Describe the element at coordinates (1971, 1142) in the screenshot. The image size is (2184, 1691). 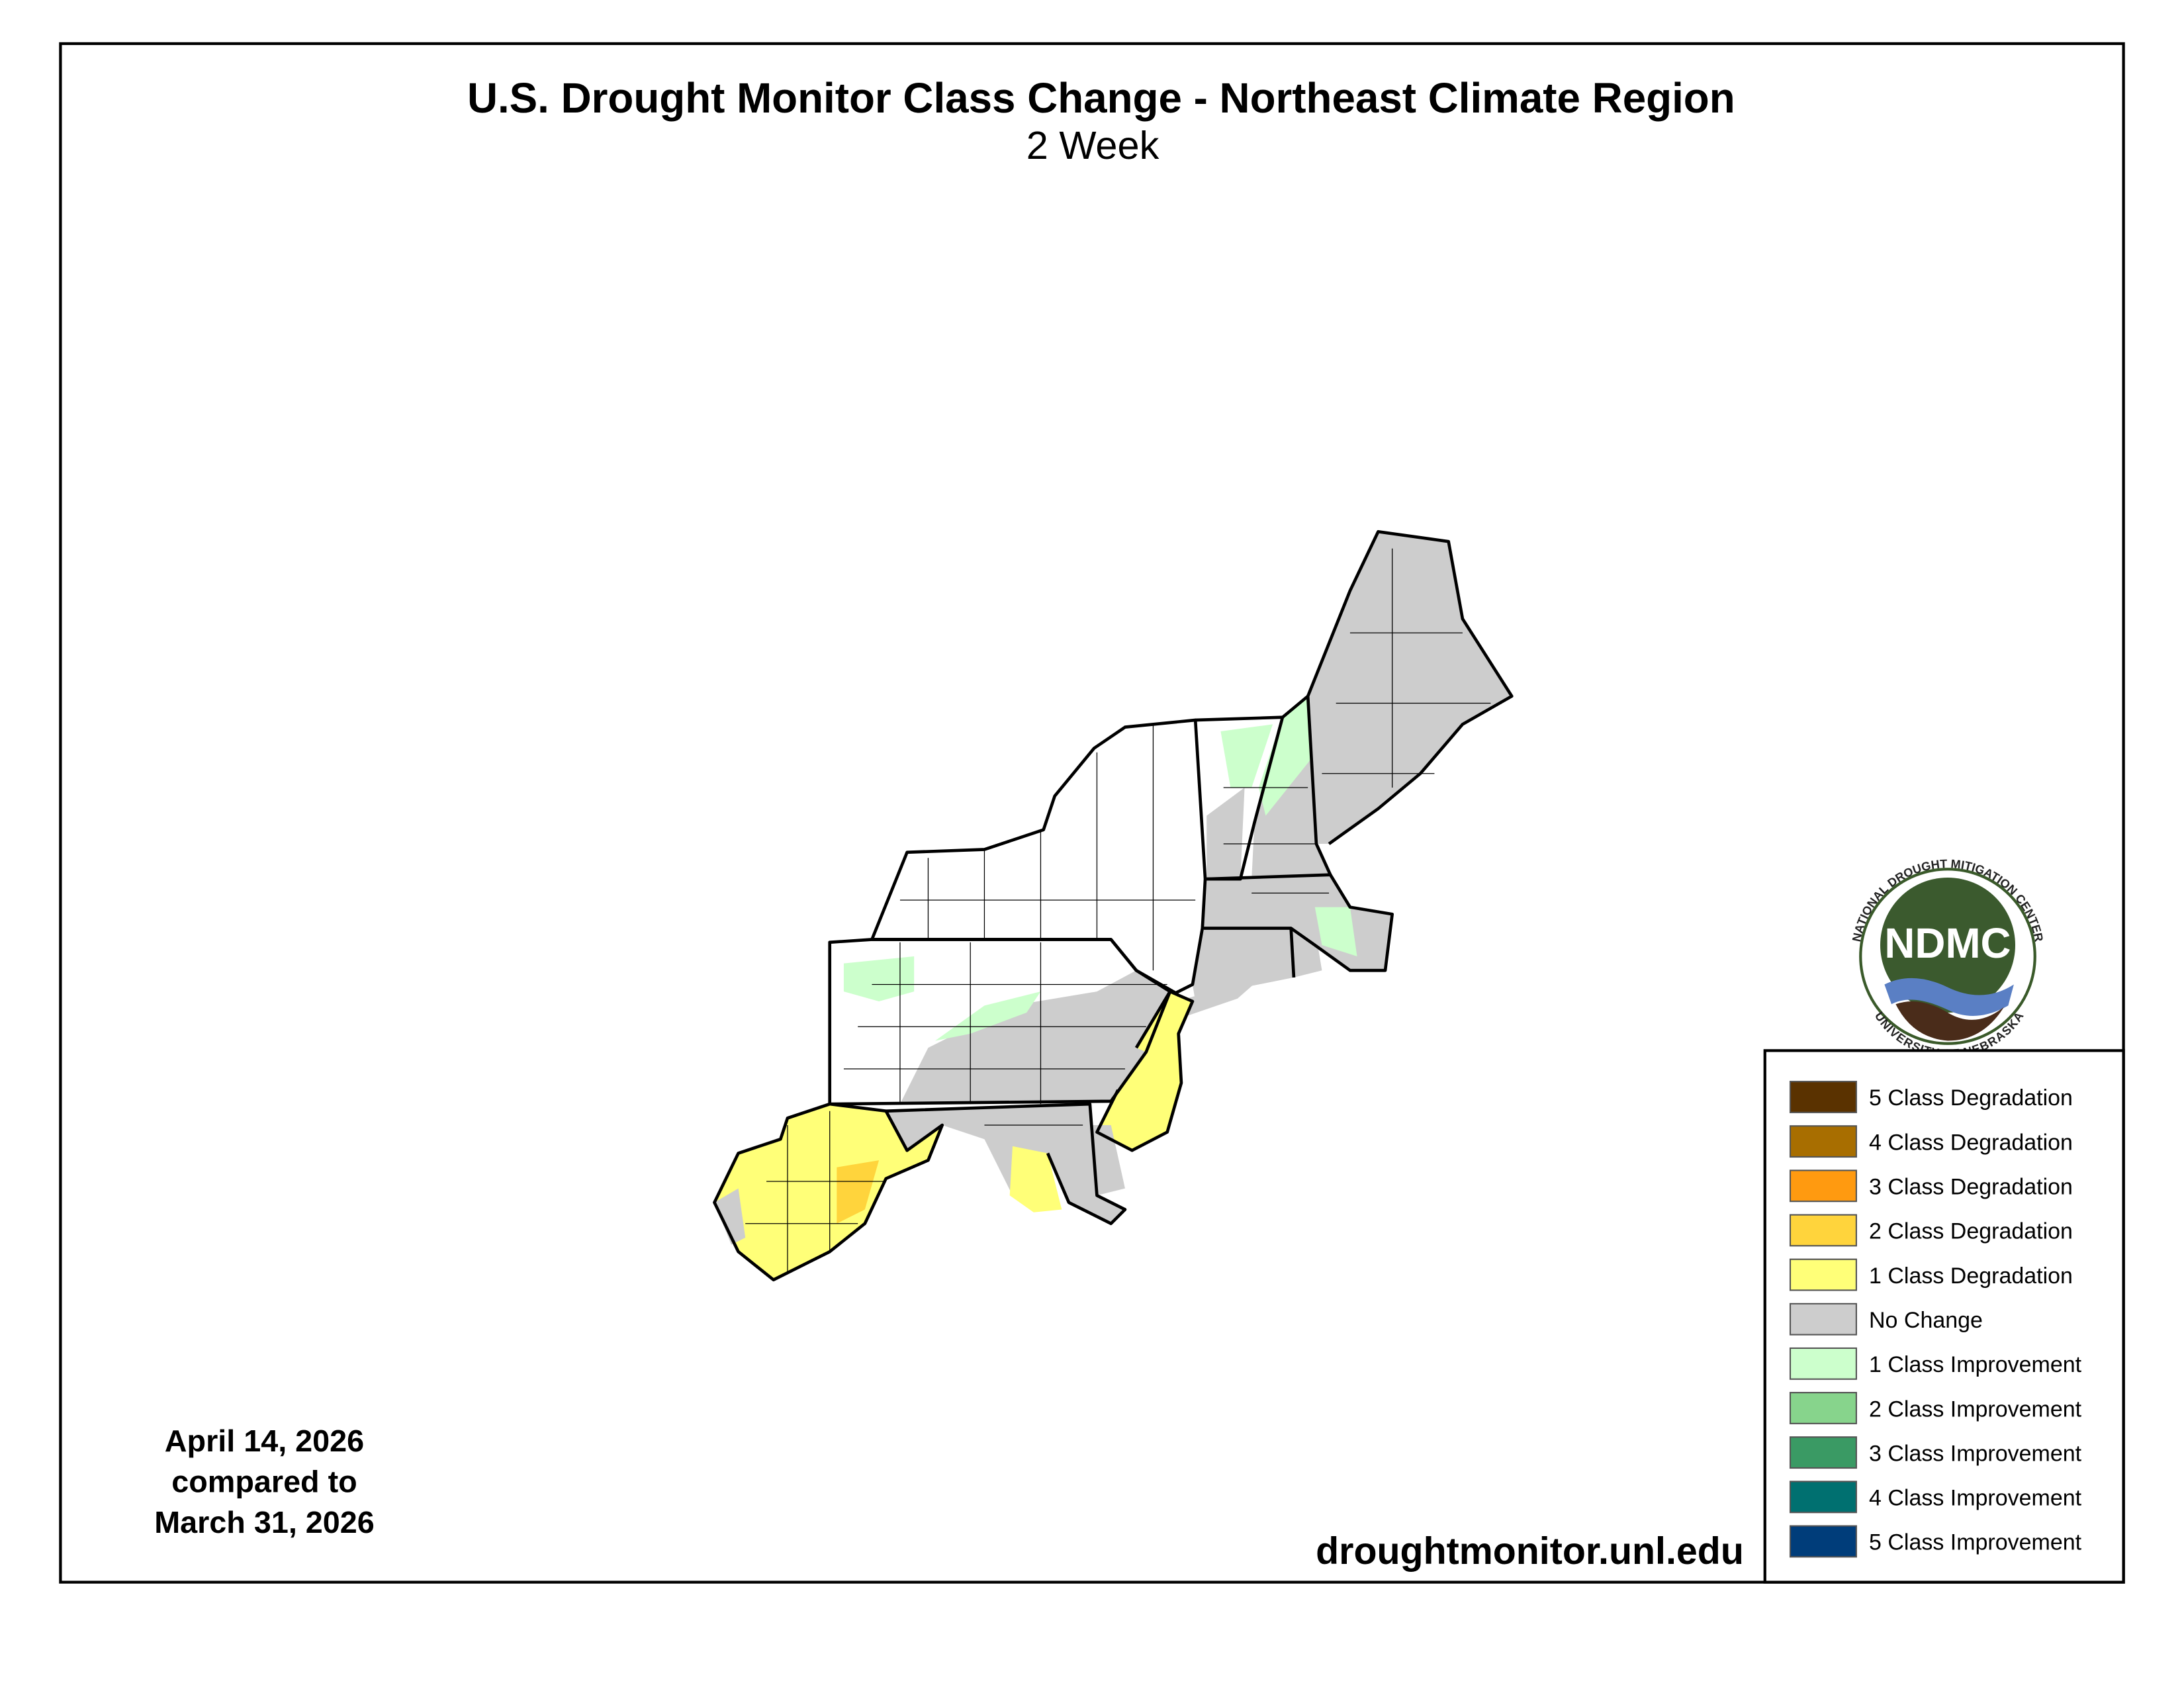
I see `legend-label: 4 Class Degradation` at that location.